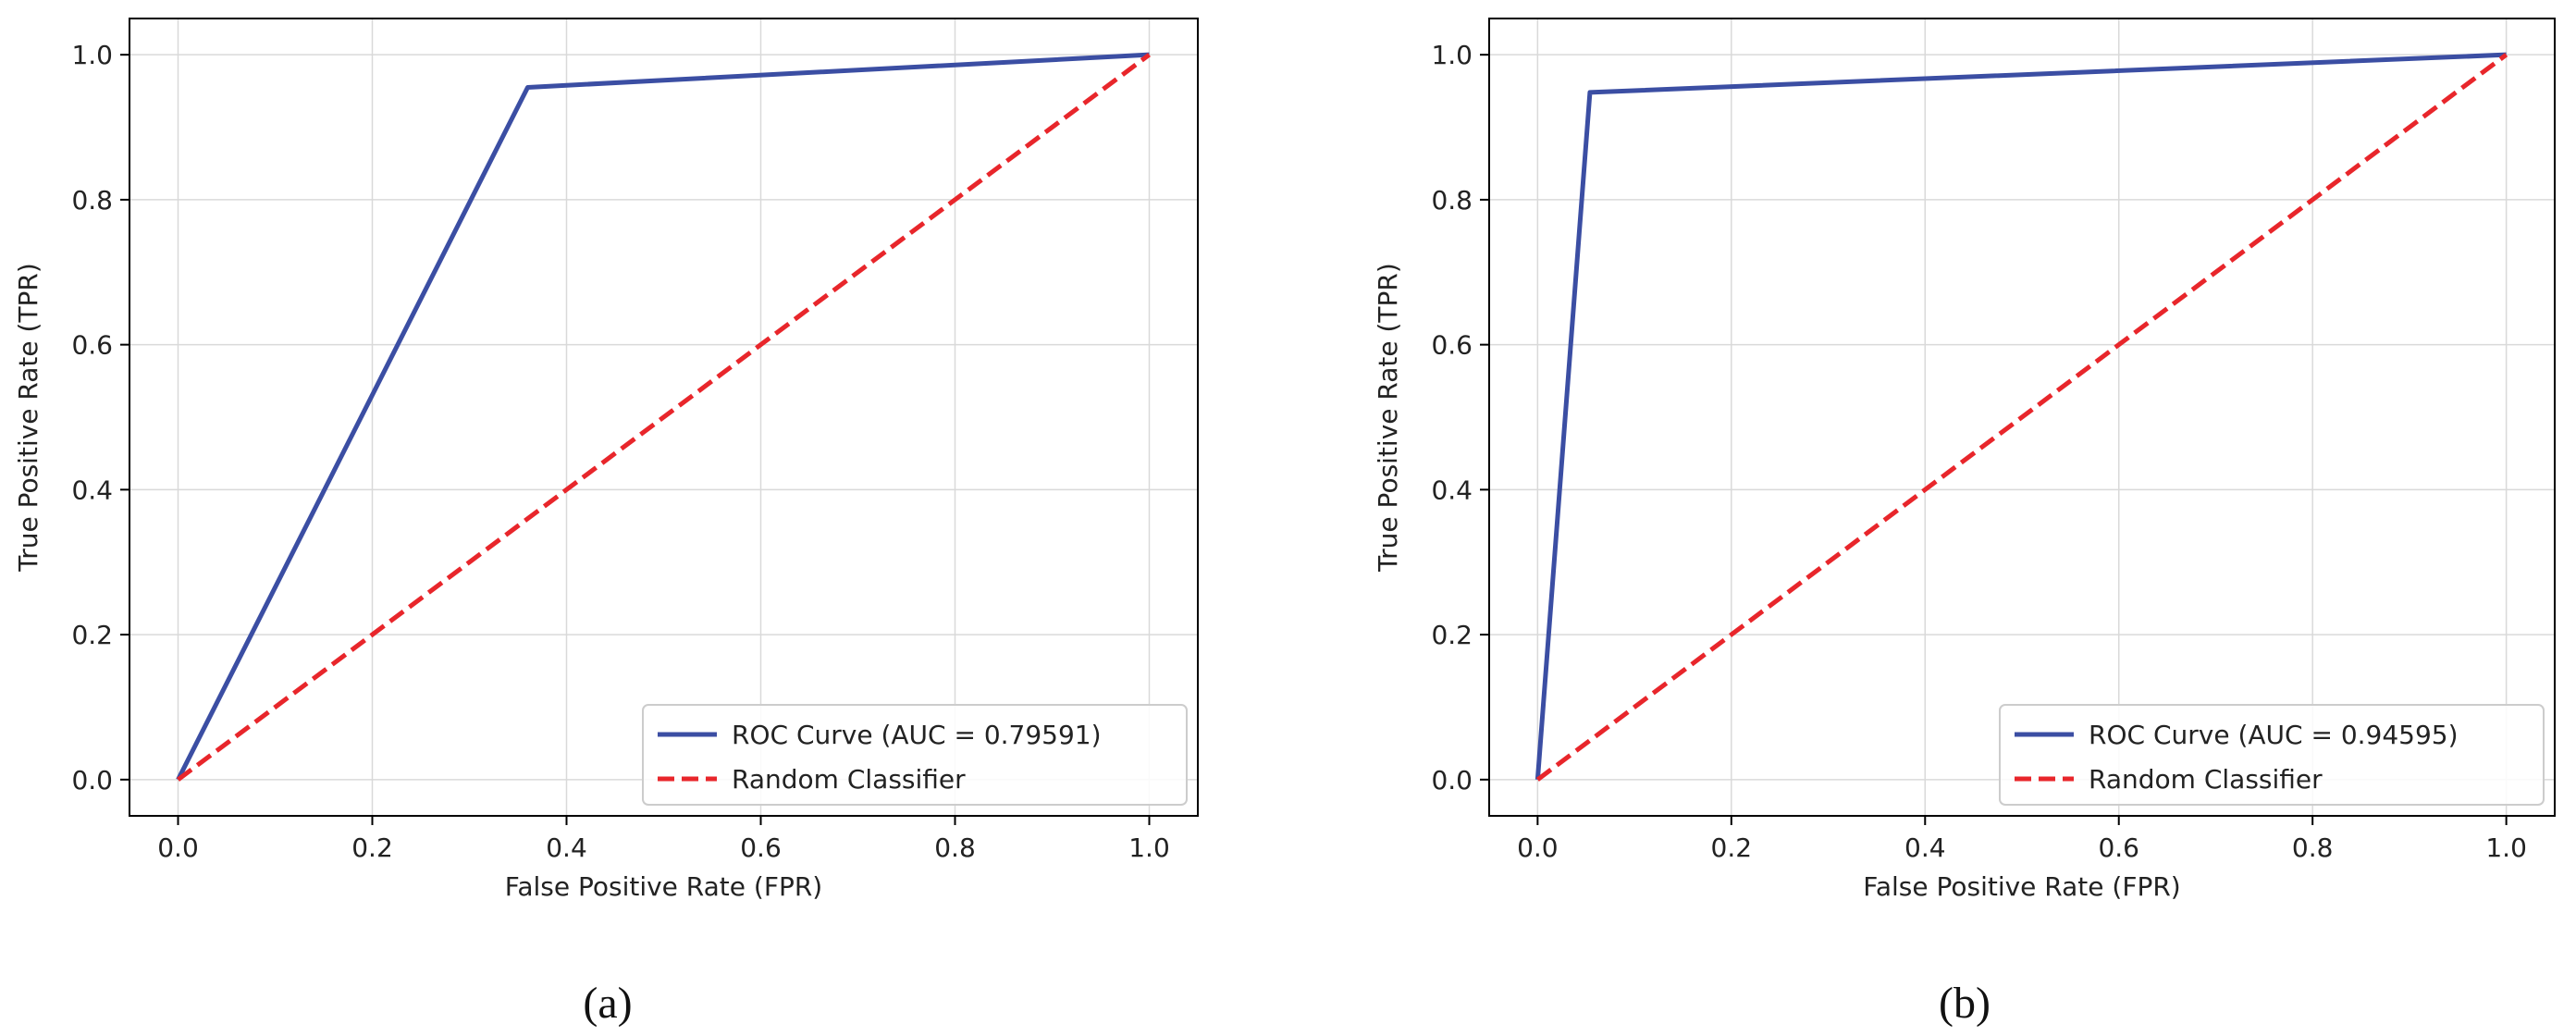 The height and width of the screenshot is (1036, 2576). I want to click on subfigure-caption: (b), so click(1965, 1004).